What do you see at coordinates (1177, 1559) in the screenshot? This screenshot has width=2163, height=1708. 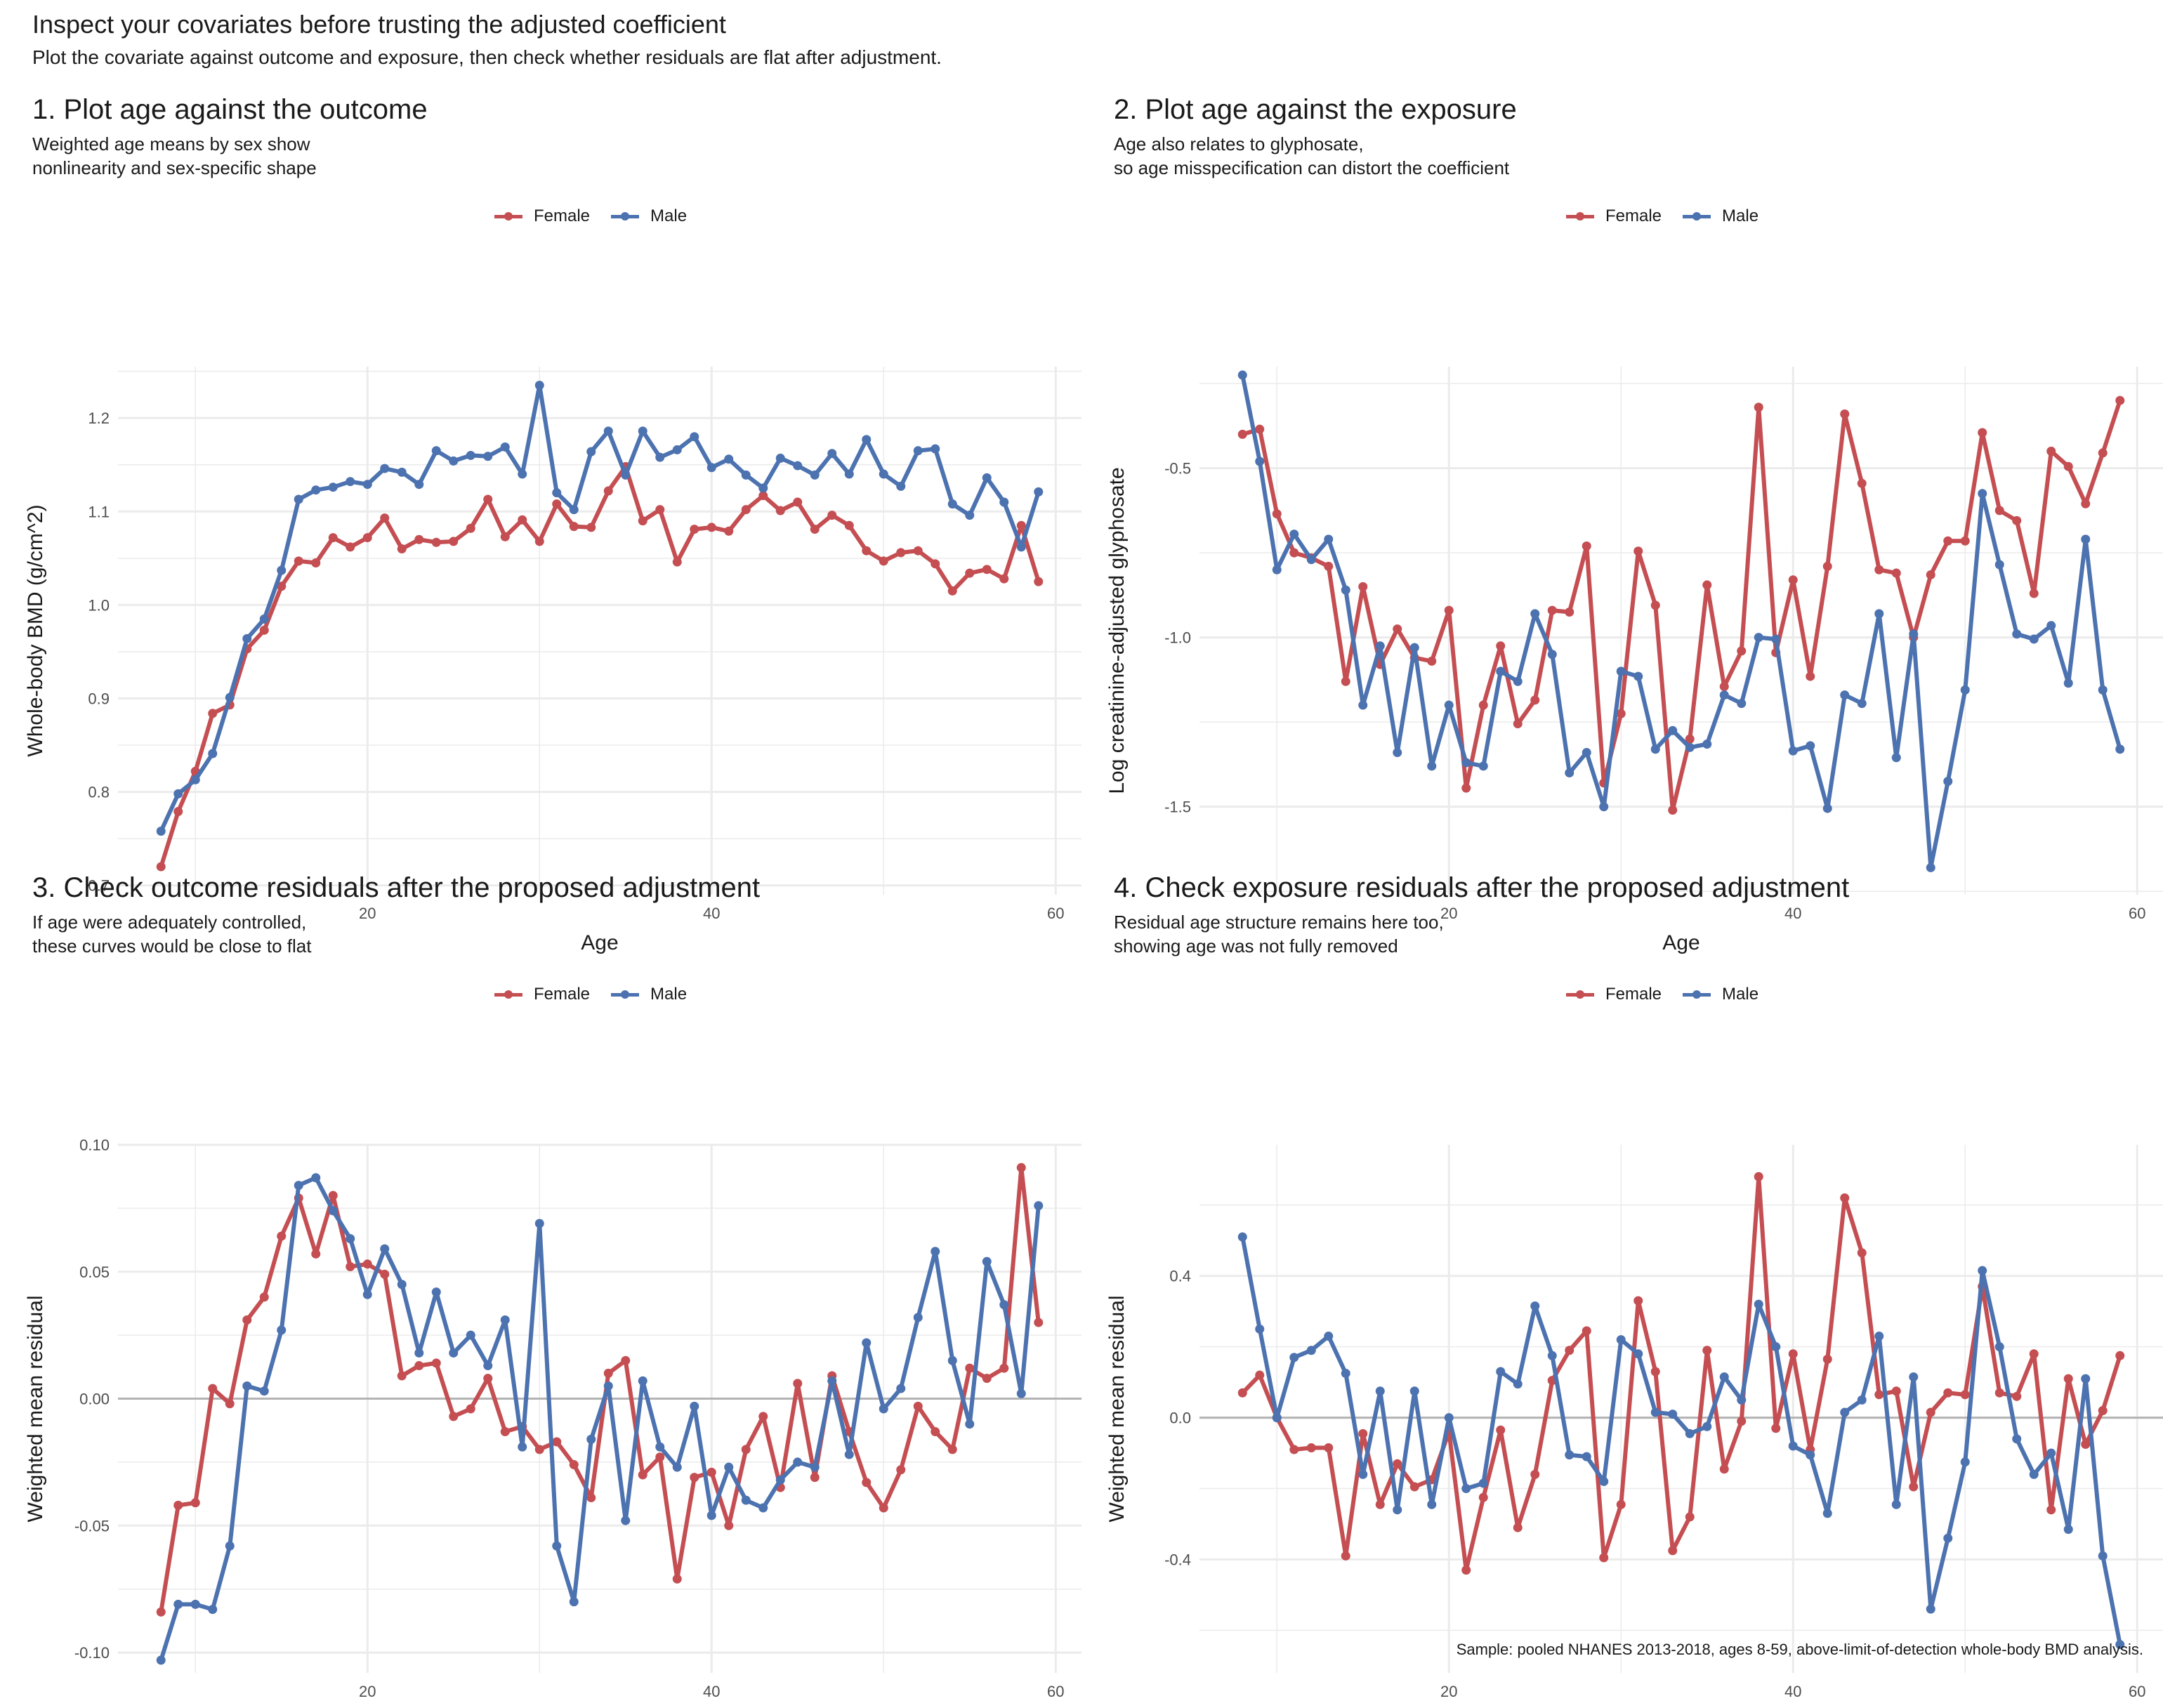 I see `y-tick-label: -0.4` at bounding box center [1177, 1559].